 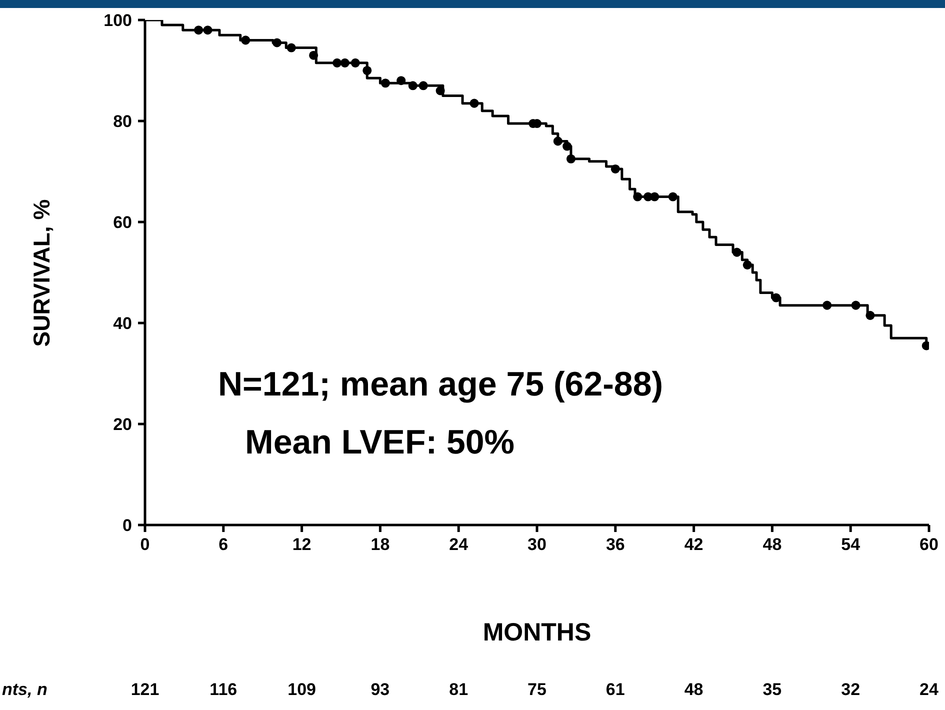 I want to click on x-tick-label: 0, so click(x=145, y=544).